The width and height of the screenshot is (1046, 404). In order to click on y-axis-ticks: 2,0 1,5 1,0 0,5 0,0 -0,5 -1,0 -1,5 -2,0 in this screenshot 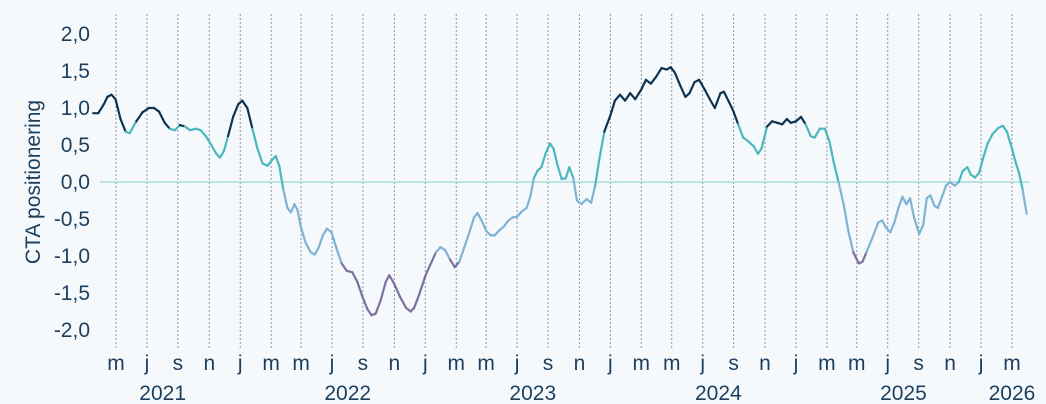, I will do `click(72, 182)`.